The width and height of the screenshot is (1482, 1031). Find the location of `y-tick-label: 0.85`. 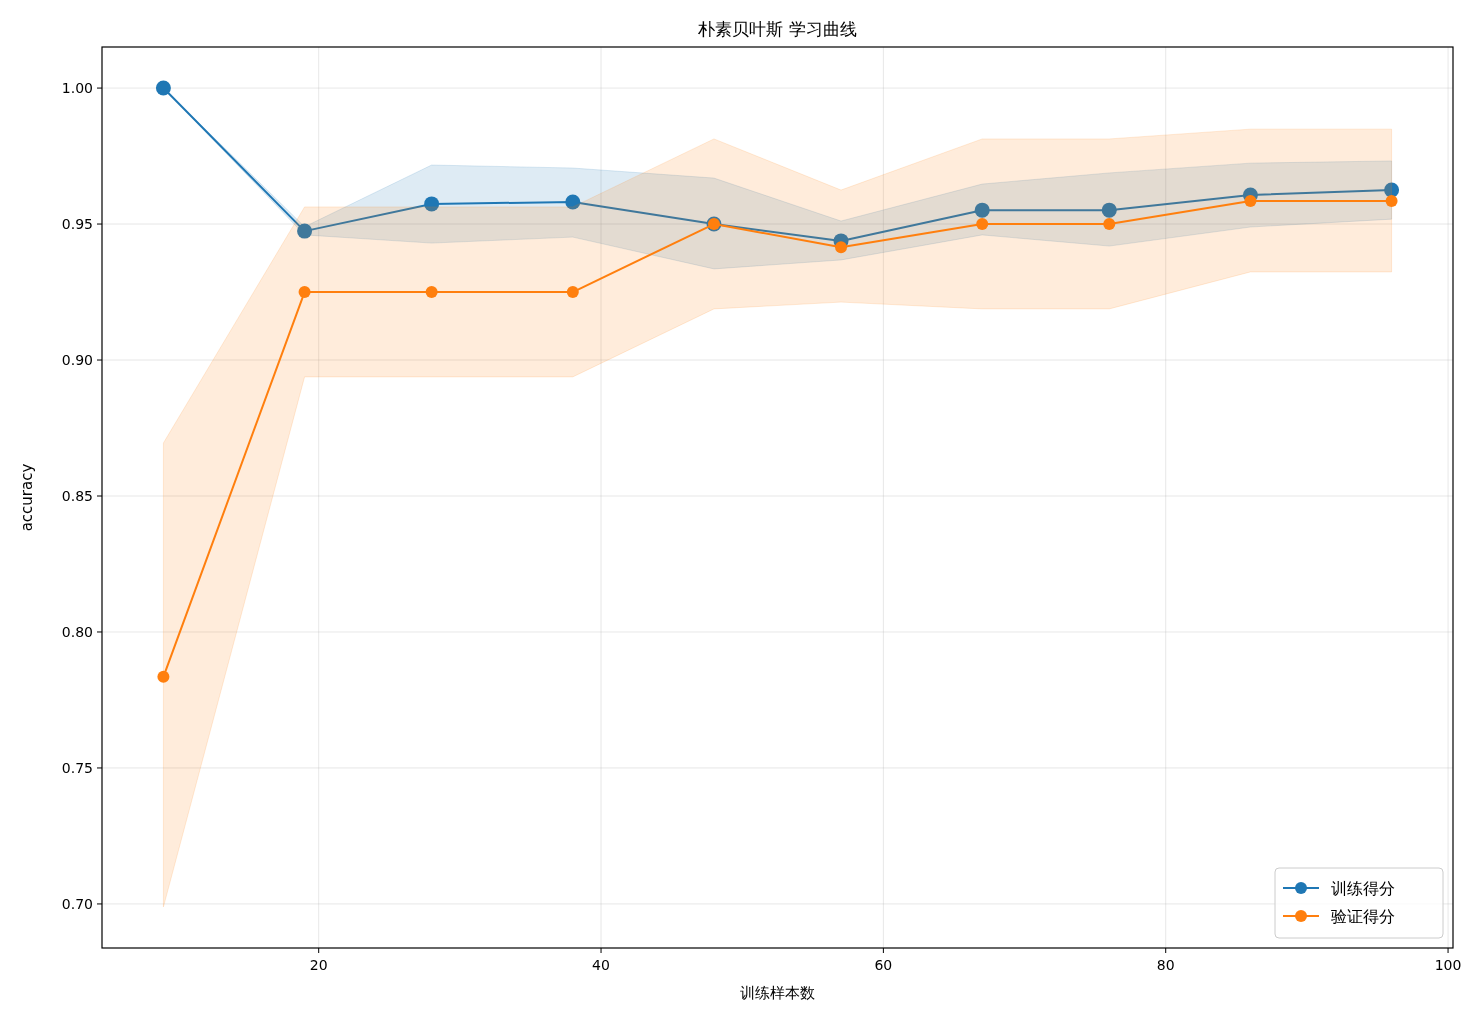

y-tick-label: 0.85 is located at coordinates (77, 496).